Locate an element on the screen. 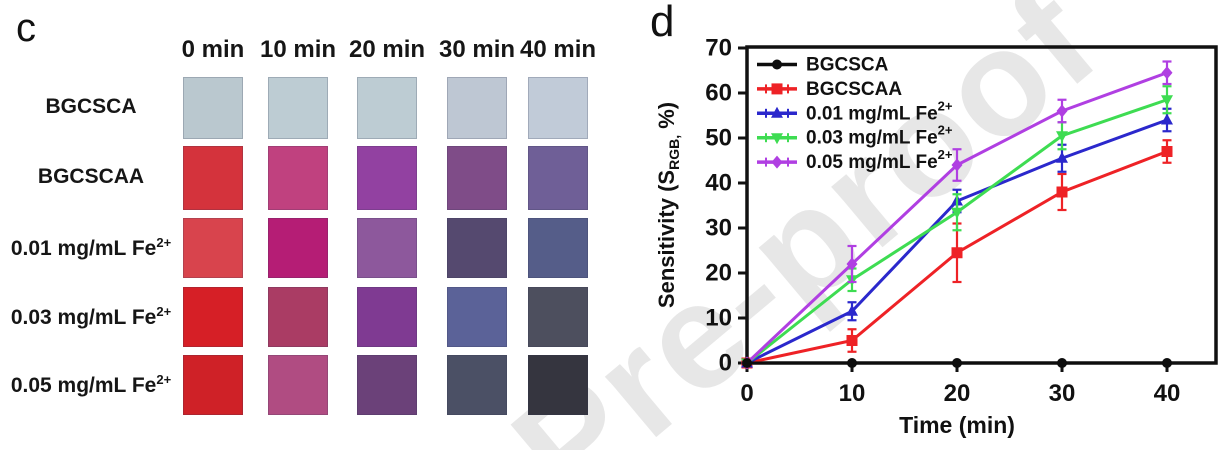  legend-entry-3: 0.03 mg/mL Fe2+ is located at coordinates (855, 135).